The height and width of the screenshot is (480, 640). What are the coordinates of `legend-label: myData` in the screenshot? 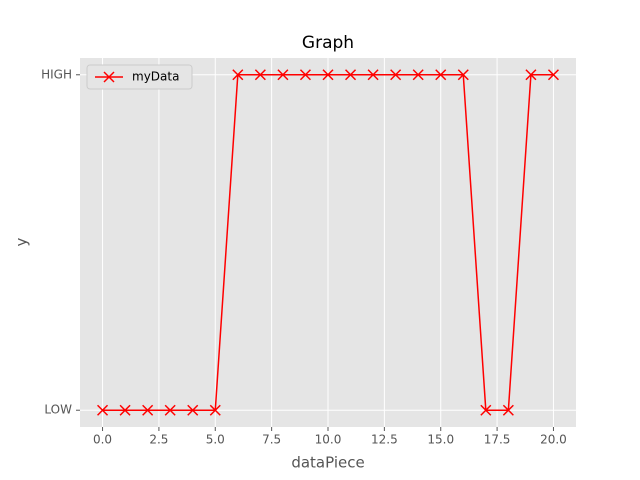 It's located at (155, 77).